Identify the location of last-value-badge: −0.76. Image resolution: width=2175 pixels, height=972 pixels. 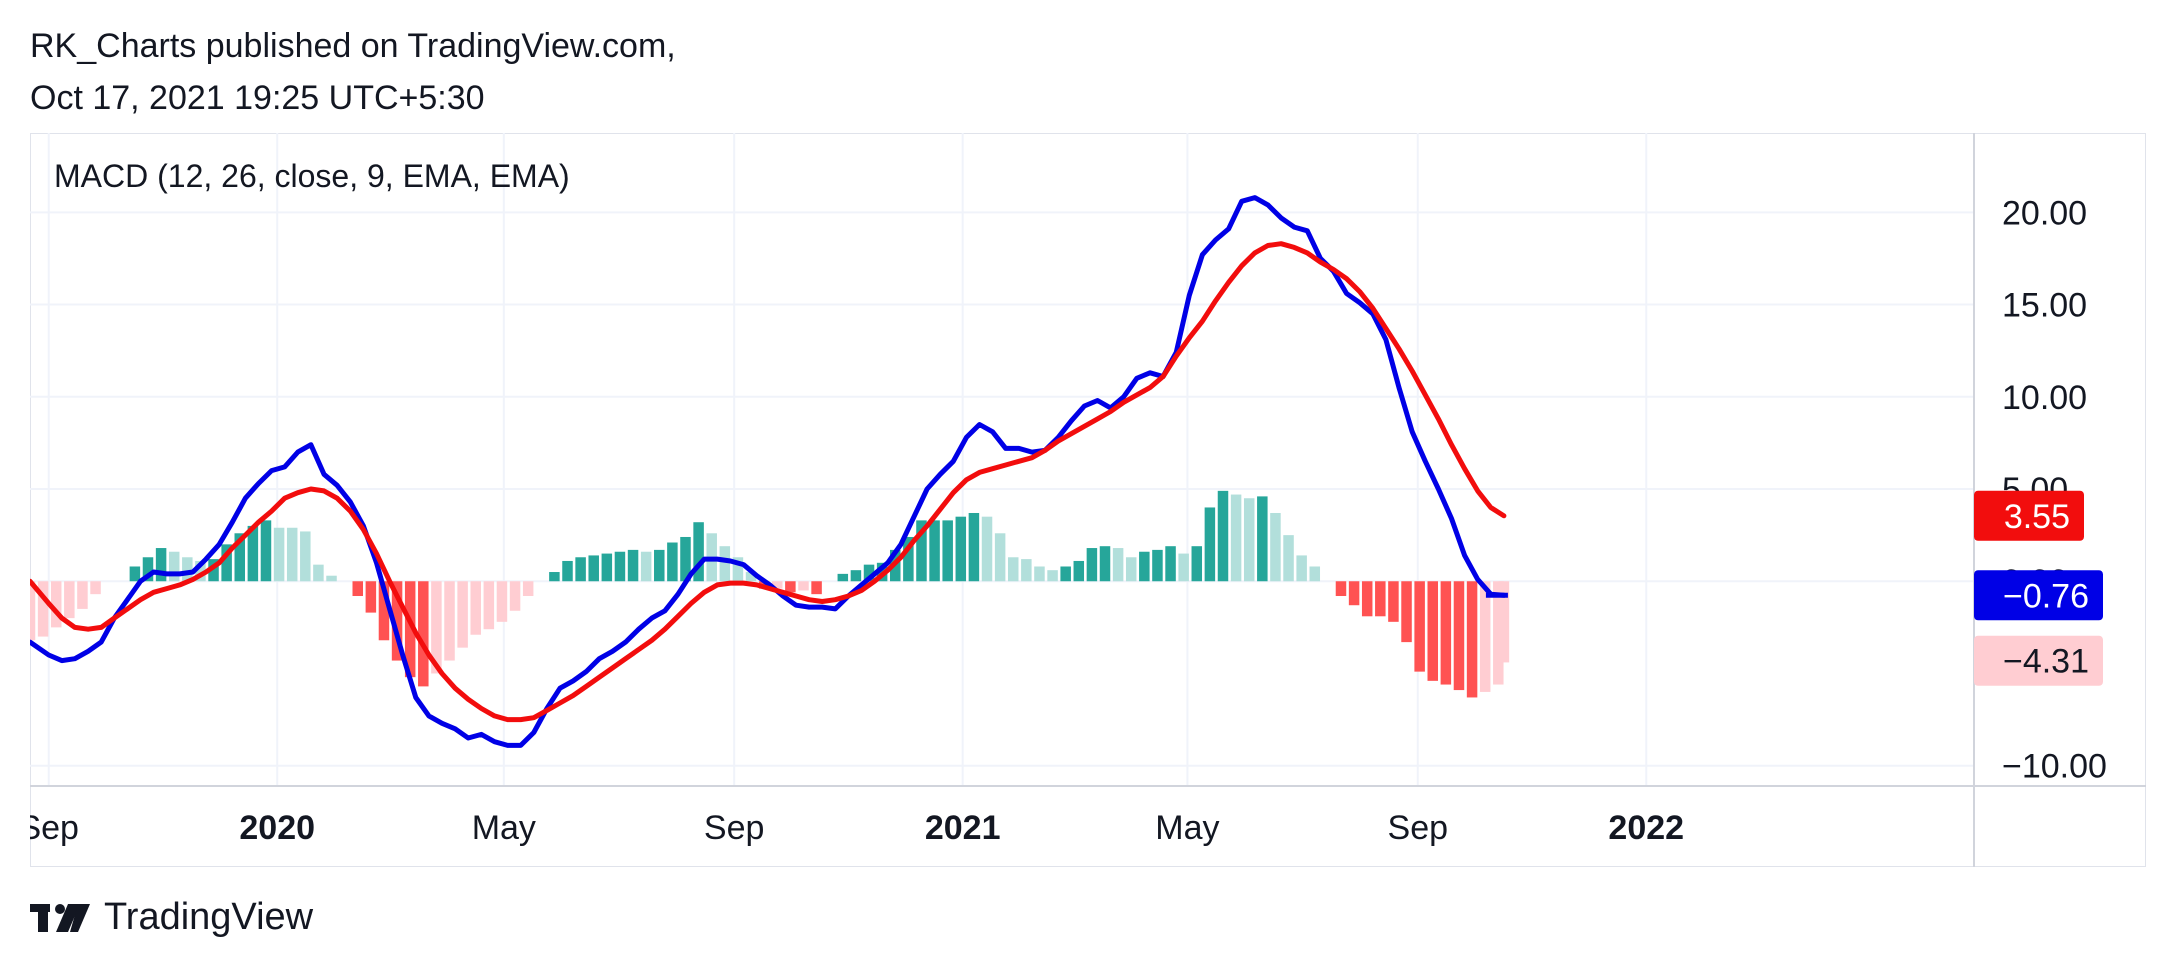
(2038, 595).